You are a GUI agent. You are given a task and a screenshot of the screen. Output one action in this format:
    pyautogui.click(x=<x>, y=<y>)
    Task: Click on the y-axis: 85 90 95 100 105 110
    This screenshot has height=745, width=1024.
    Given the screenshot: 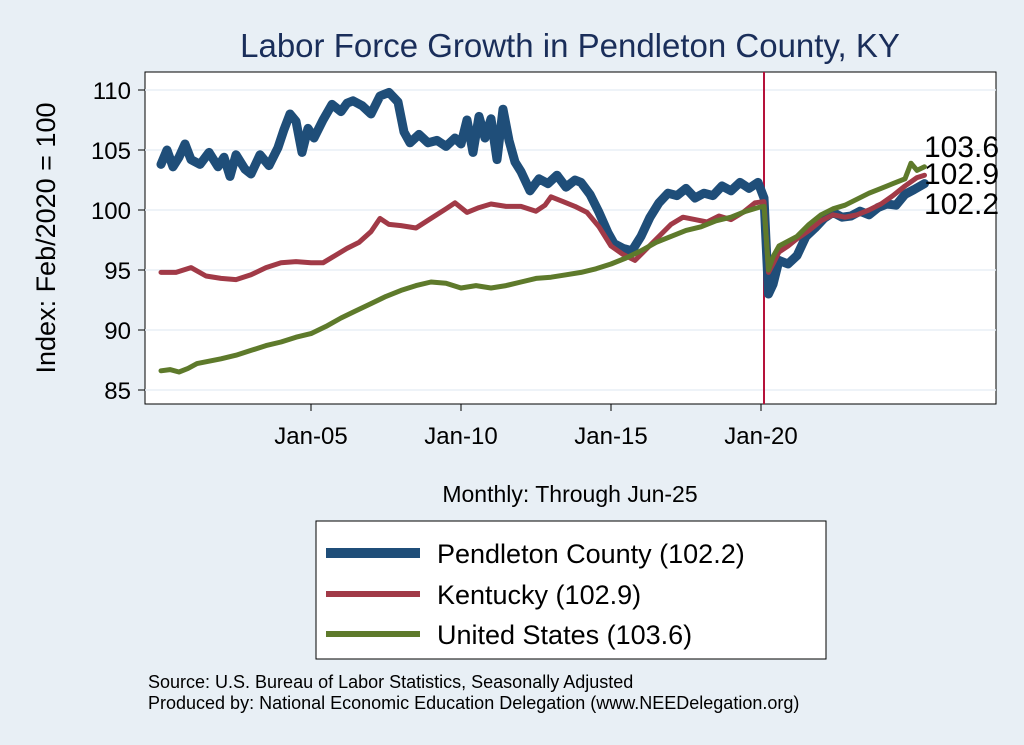 What is the action you would take?
    pyautogui.click(x=118, y=241)
    